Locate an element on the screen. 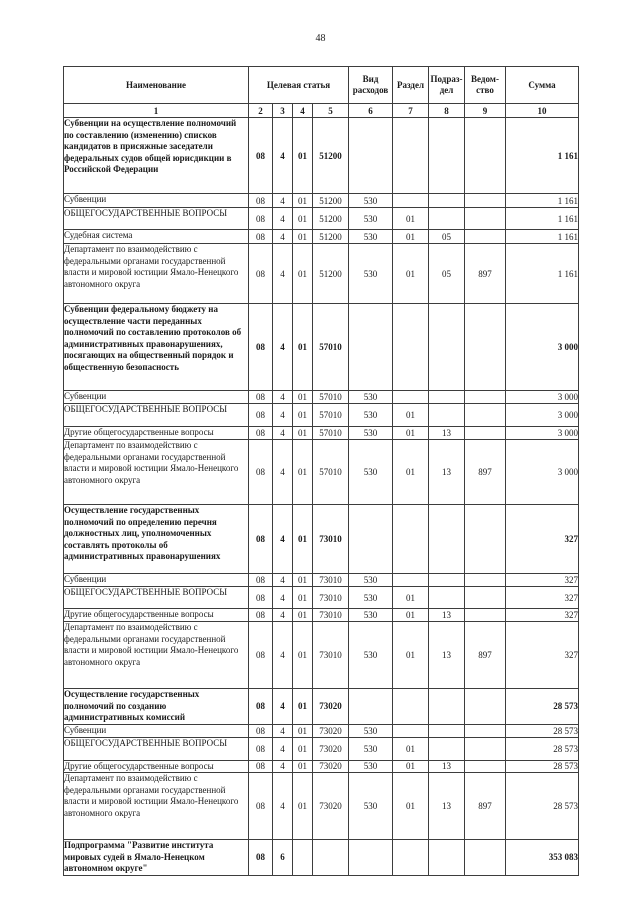 The height and width of the screenshot is (905, 640). col-num-1: 1 is located at coordinates (156, 110).